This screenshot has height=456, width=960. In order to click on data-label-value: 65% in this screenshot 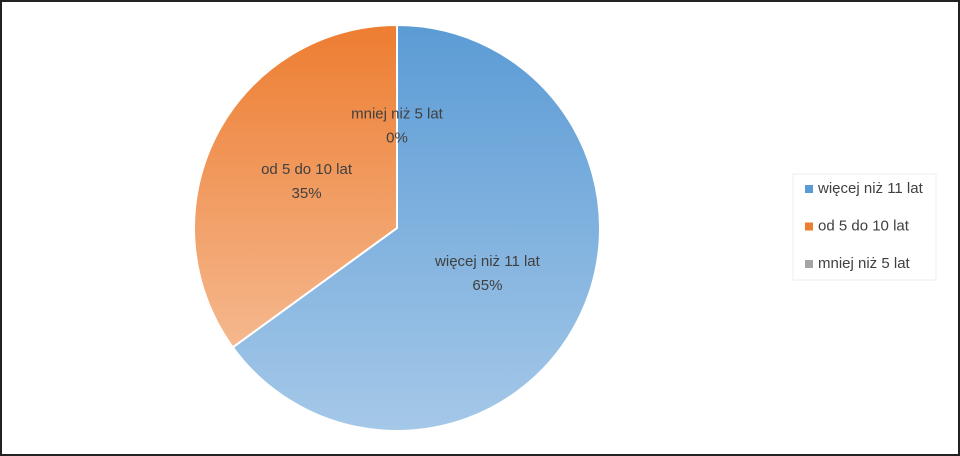, I will do `click(487, 285)`.